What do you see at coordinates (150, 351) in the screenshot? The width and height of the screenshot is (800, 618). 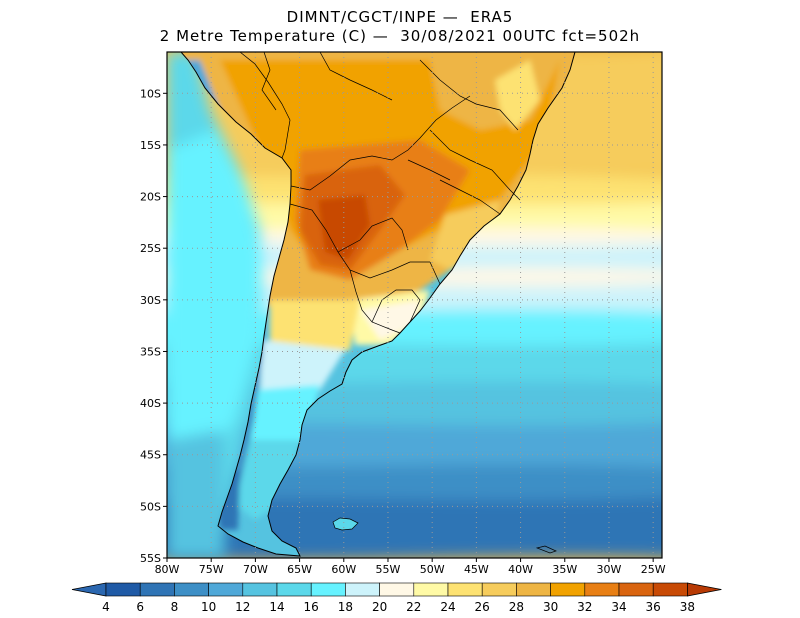 I see `lat-tick-label: 35S` at bounding box center [150, 351].